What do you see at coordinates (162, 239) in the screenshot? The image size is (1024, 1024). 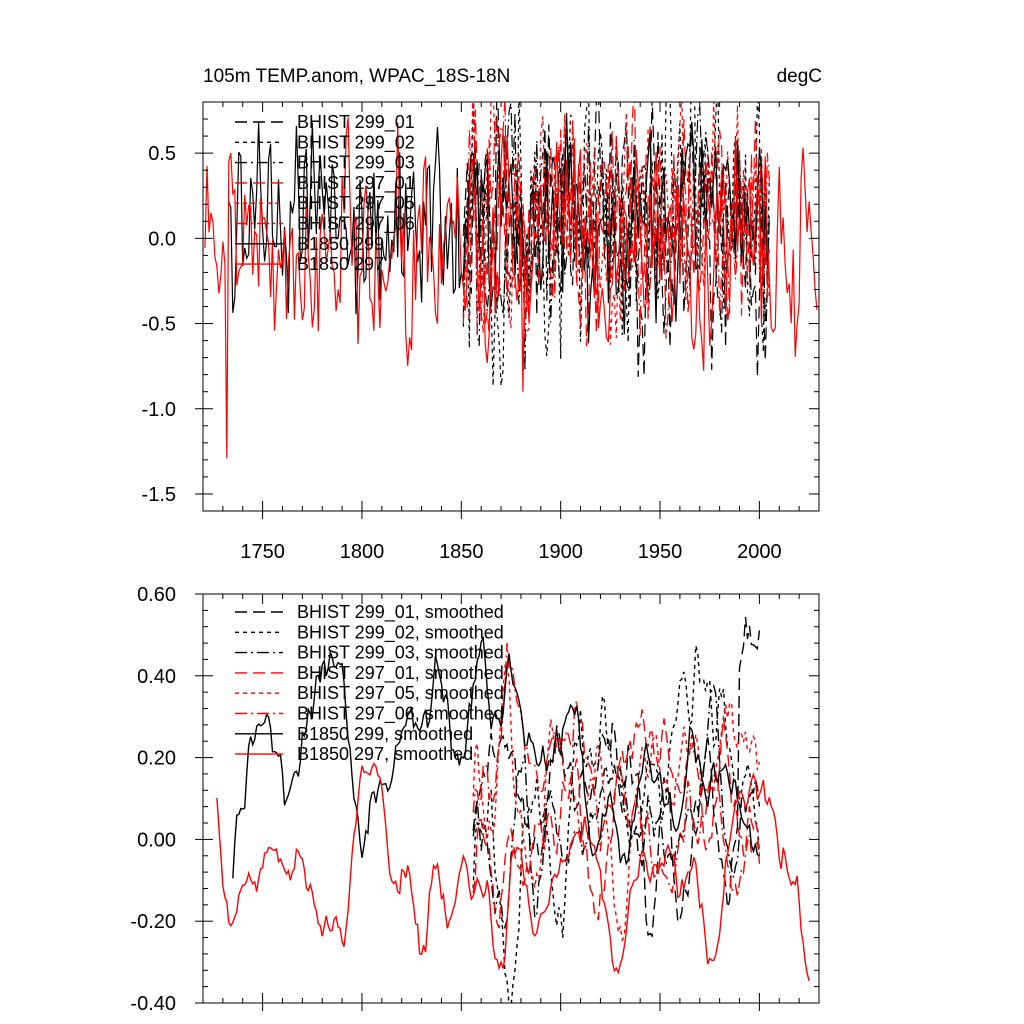 I see `y-tick-label: 0.0` at bounding box center [162, 239].